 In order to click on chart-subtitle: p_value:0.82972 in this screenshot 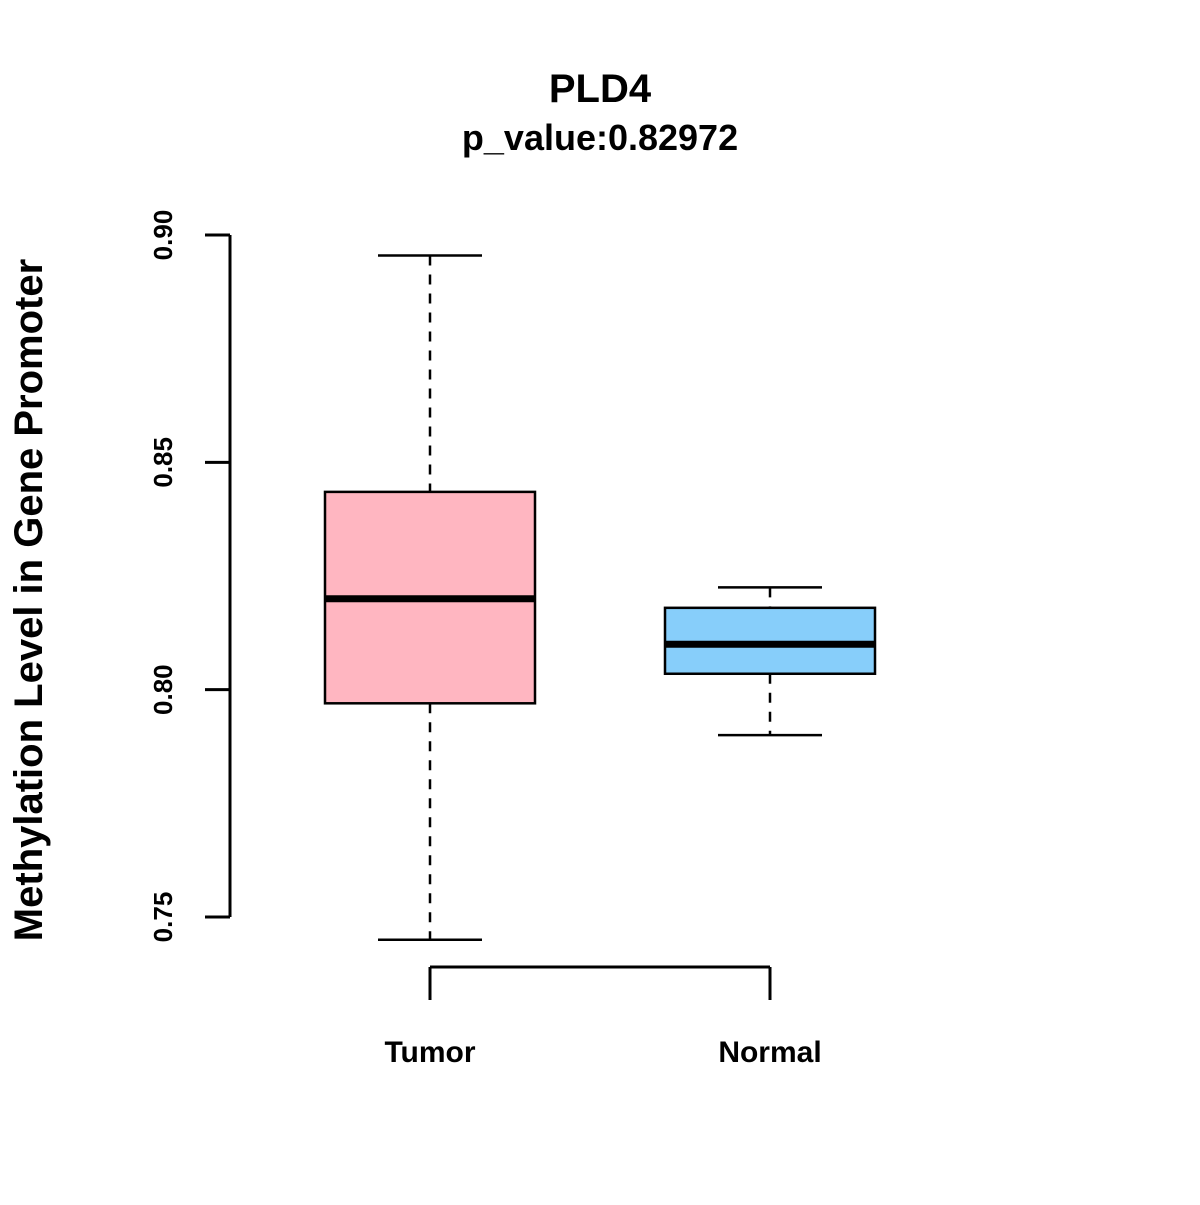, I will do `click(600, 137)`.